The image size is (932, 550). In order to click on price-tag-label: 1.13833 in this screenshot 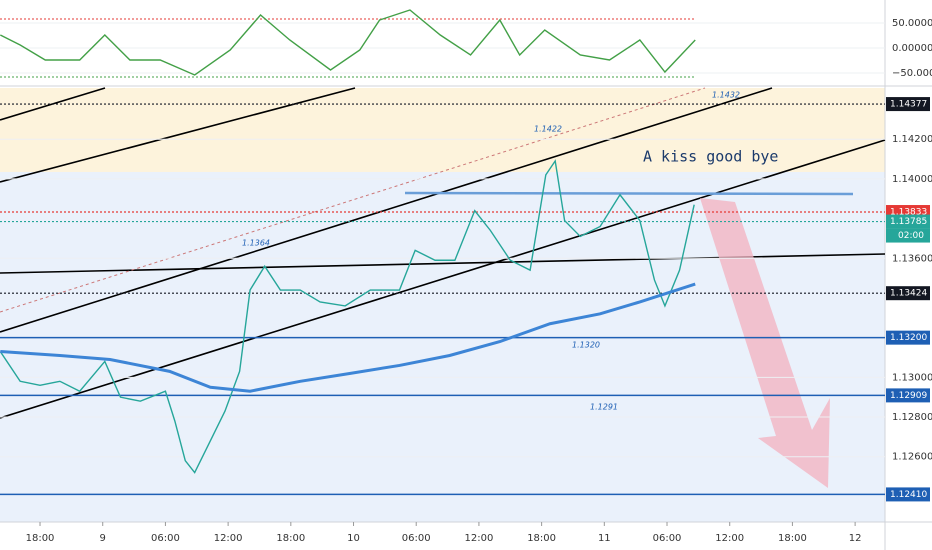, I will do `click(908, 213)`.